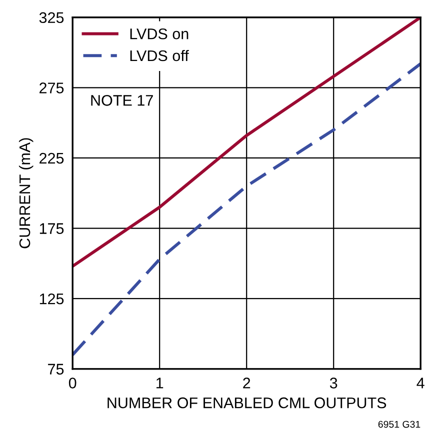 This screenshot has height=434, width=427. Describe the element at coordinates (52, 298) in the screenshot. I see `y-tick-label: 125` at that location.